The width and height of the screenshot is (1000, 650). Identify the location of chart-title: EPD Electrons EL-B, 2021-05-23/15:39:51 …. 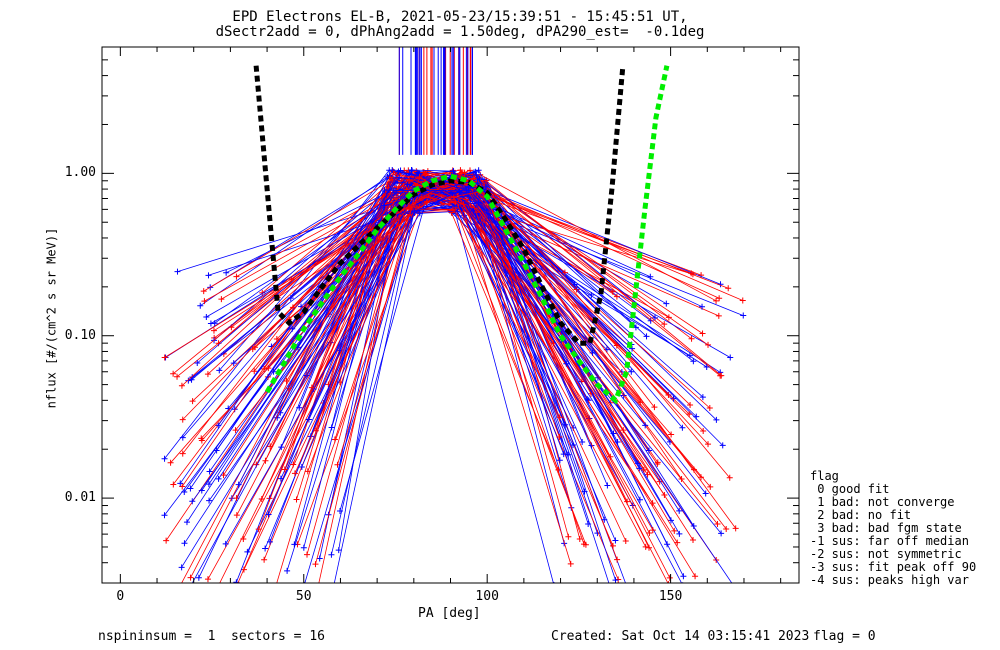
(460, 17).